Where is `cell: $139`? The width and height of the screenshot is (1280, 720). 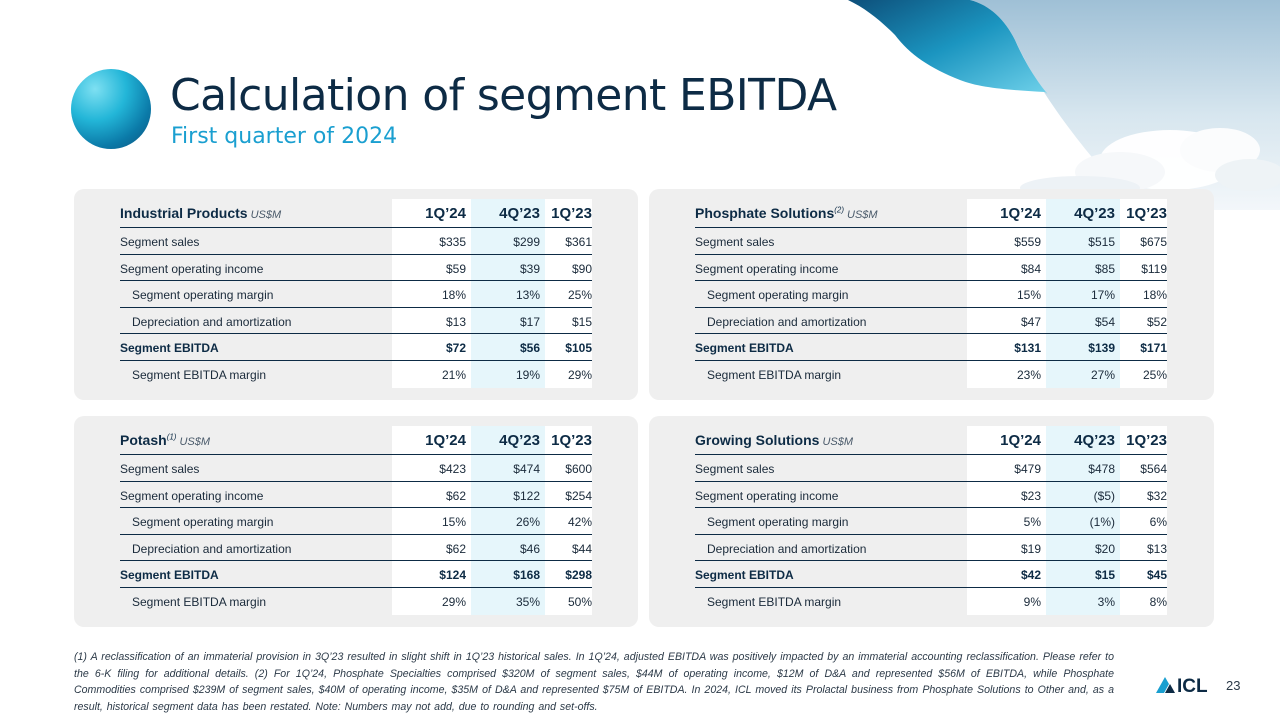
cell: $139 is located at coordinates (1101, 348).